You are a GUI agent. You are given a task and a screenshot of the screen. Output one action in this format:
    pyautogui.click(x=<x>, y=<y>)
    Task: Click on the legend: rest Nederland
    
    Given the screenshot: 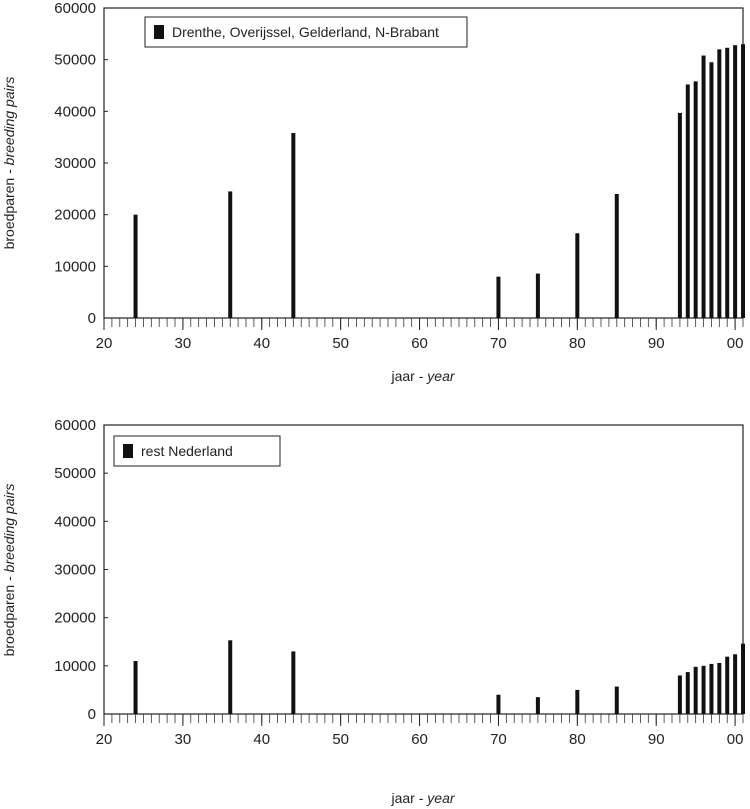 What is the action you would take?
    pyautogui.click(x=197, y=451)
    